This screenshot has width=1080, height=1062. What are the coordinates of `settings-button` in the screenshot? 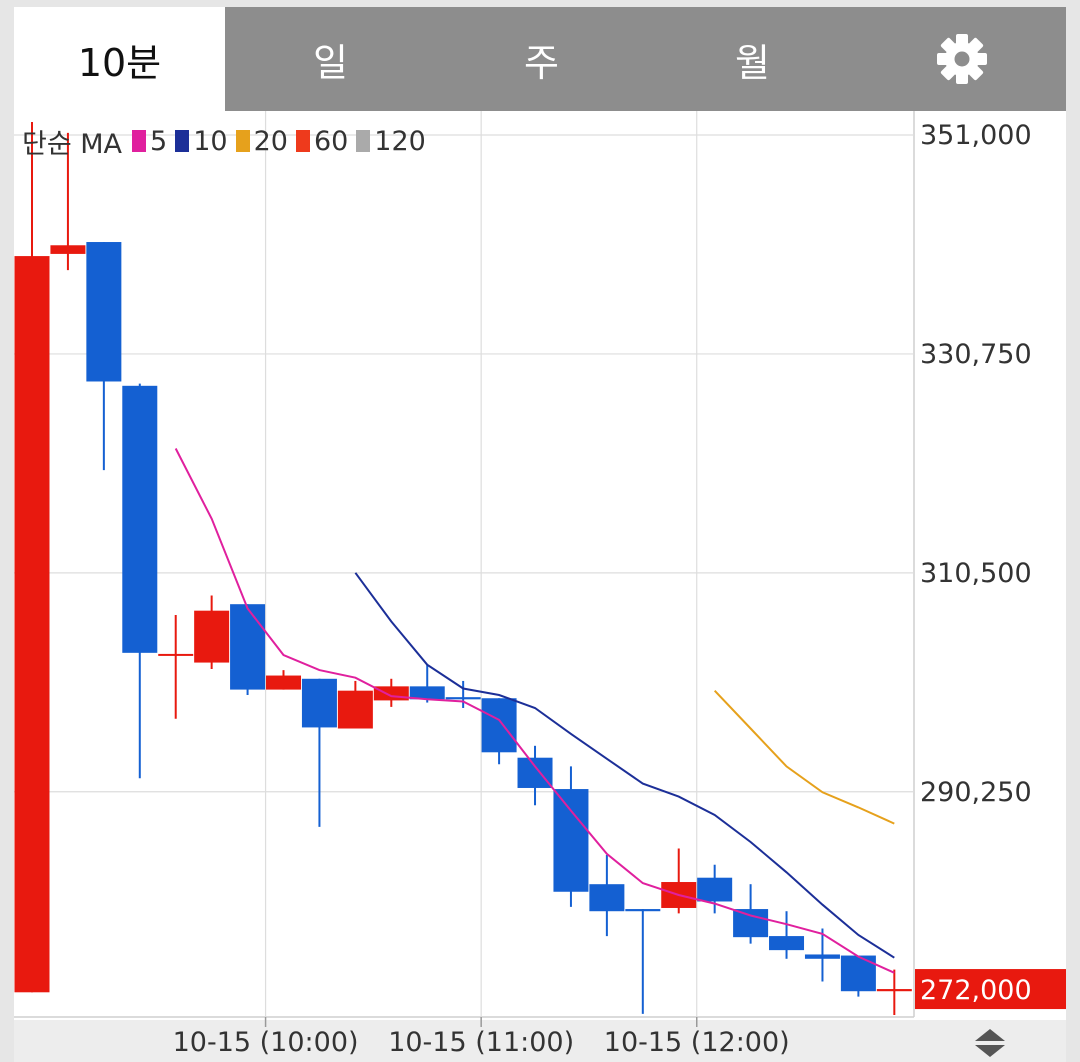 It's located at (962, 59).